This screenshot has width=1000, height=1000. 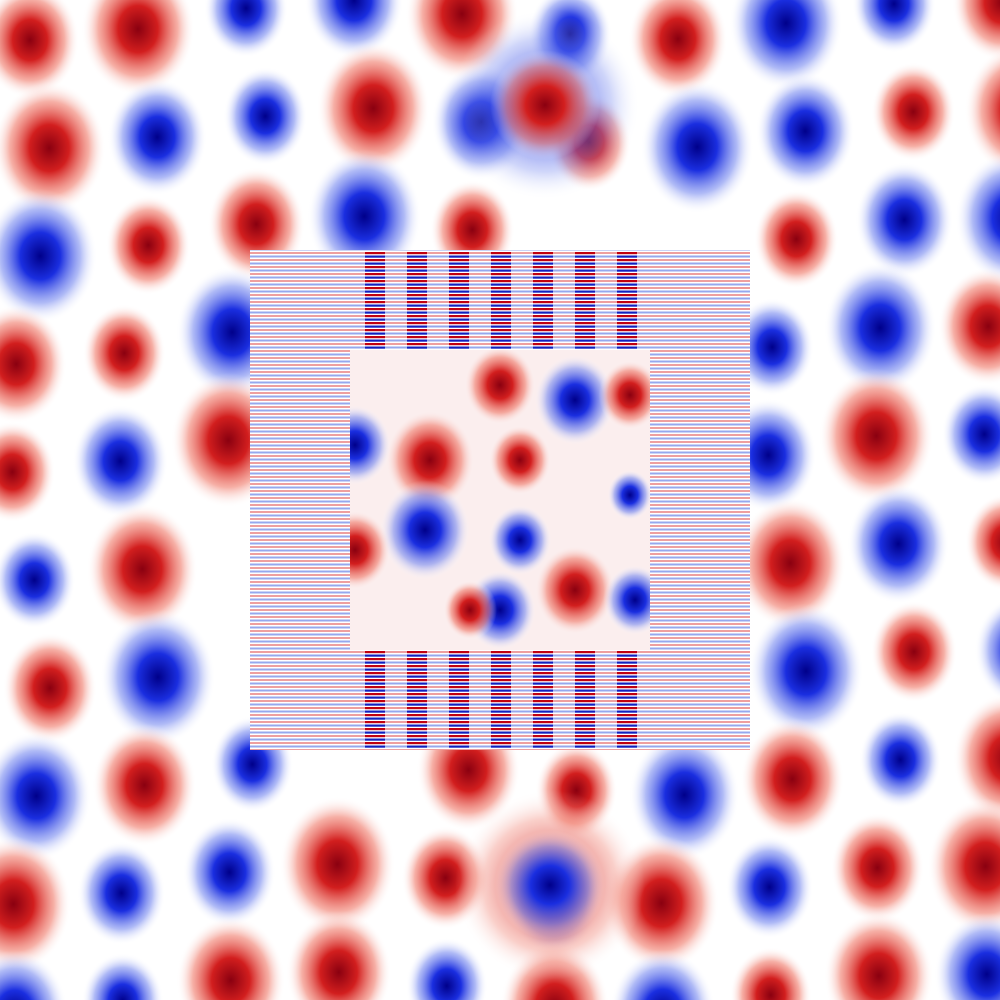 I want to click on stripe-bands, so click(x=501, y=500).